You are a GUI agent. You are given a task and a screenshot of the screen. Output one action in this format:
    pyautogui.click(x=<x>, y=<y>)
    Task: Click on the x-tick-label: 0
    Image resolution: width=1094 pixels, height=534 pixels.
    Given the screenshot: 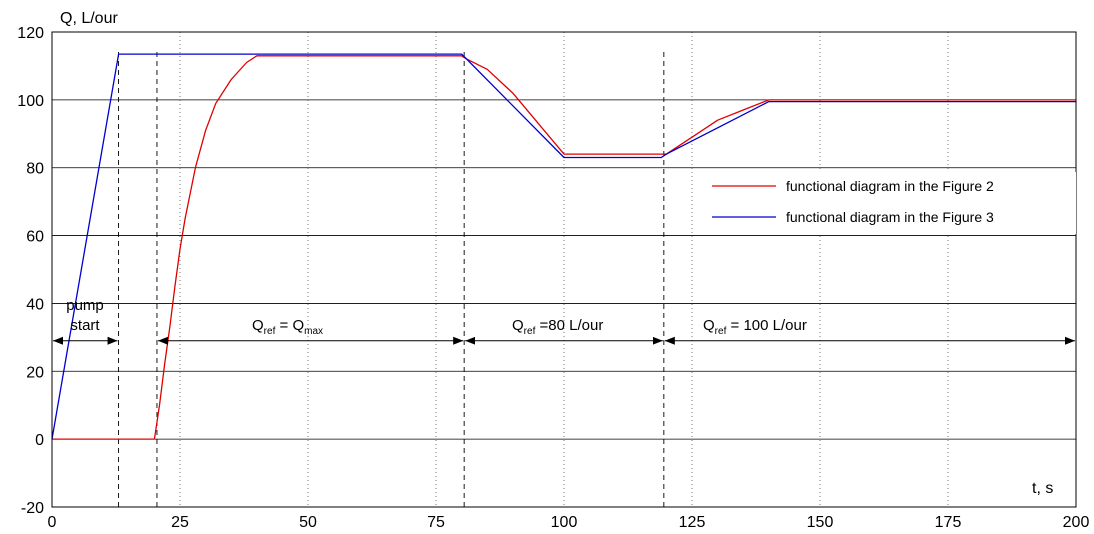 What is the action you would take?
    pyautogui.click(x=52, y=522)
    